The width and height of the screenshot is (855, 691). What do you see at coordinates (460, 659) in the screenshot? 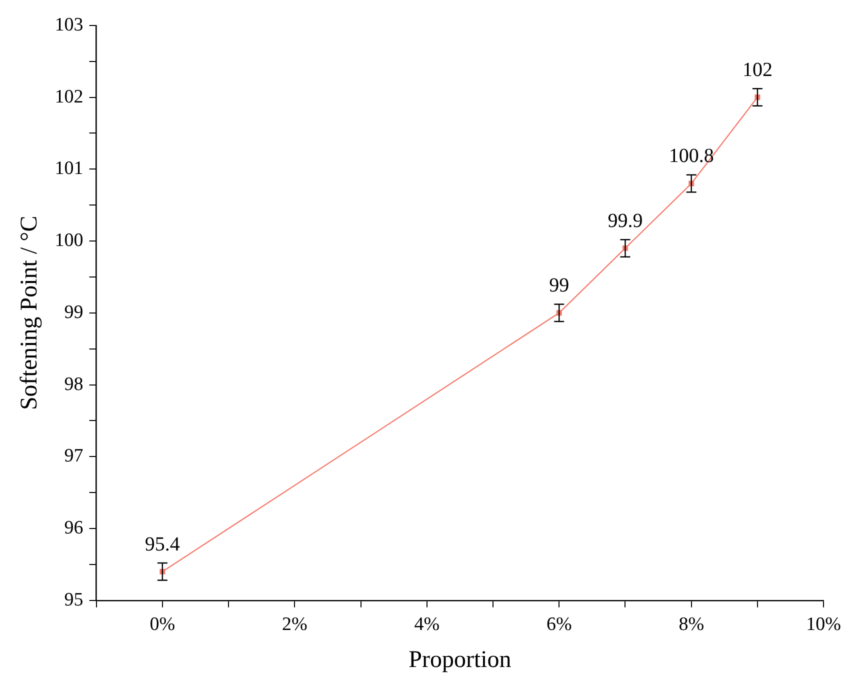
I see `x-axis-title: Proportion` at bounding box center [460, 659].